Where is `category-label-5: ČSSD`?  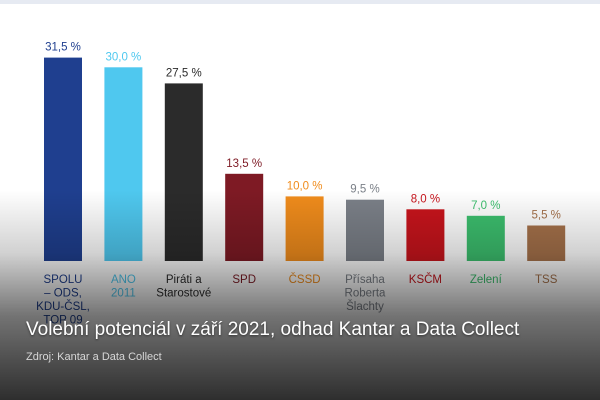
category-label-5: ČSSD is located at coordinates (305, 279).